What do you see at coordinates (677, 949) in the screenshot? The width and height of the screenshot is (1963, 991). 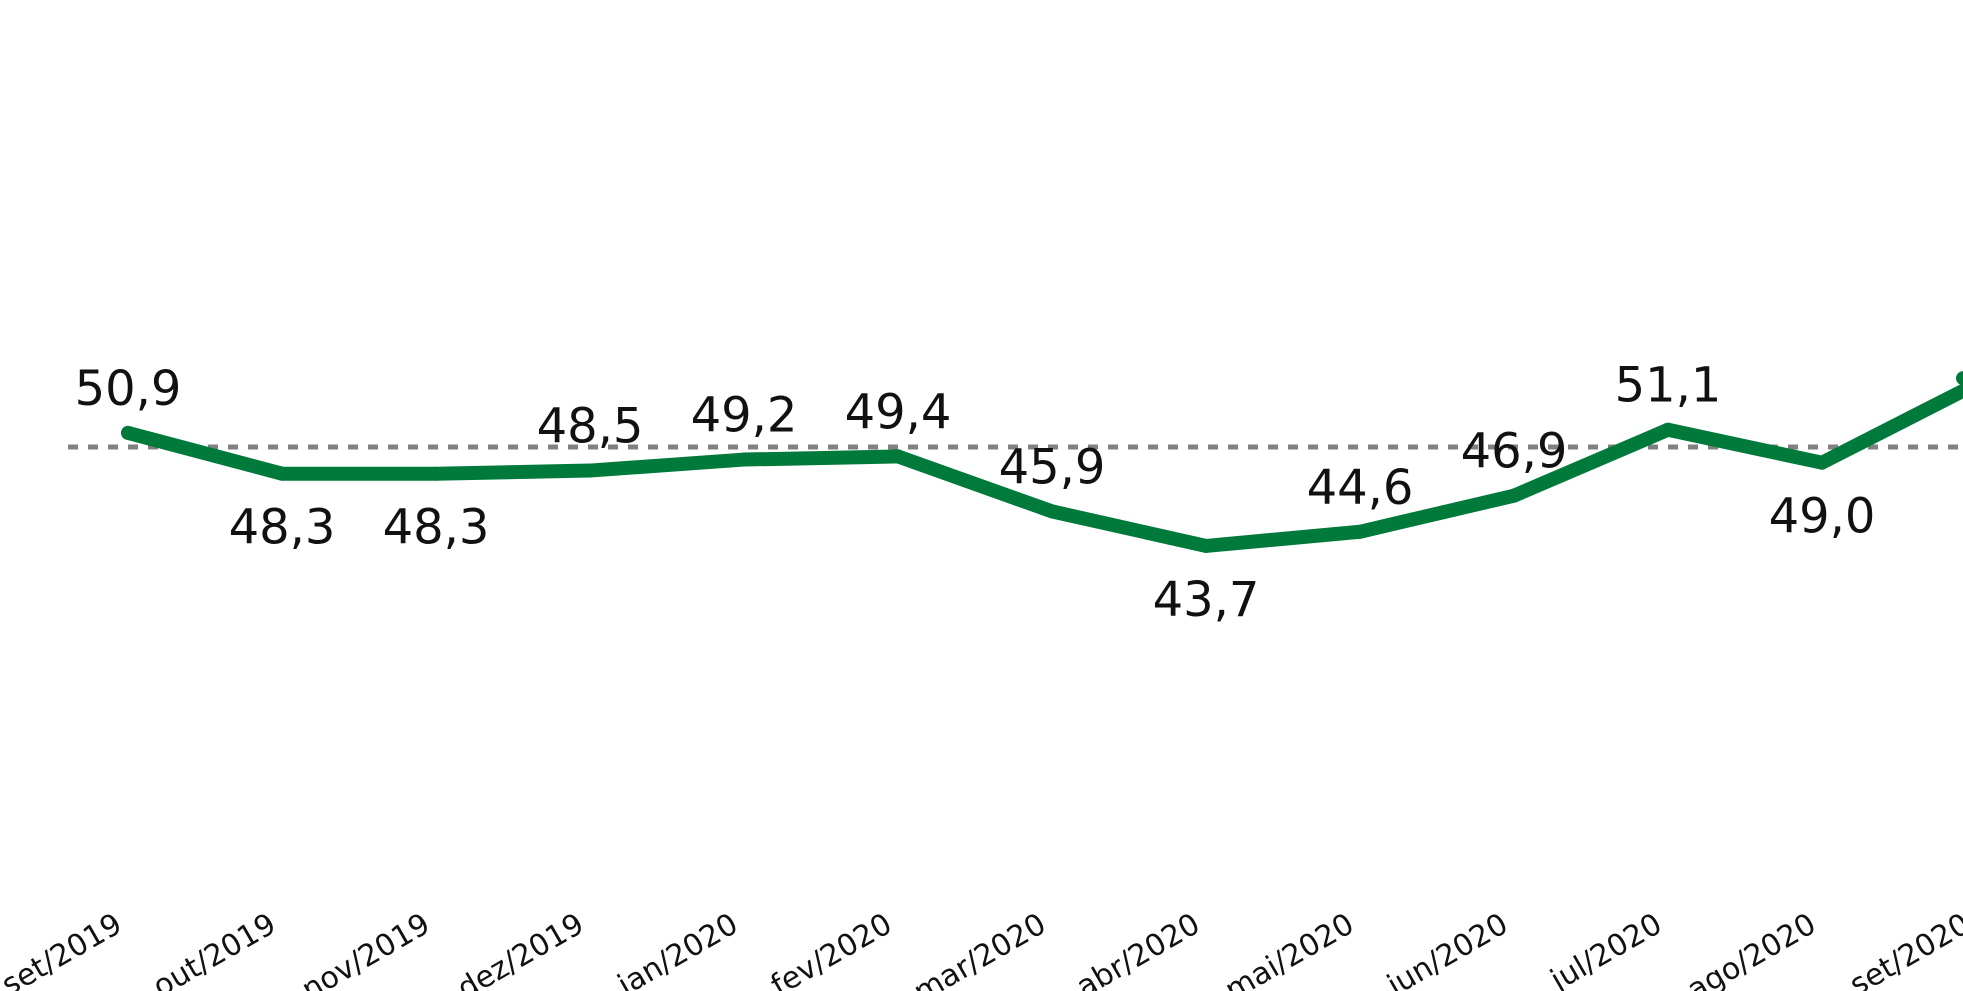 I see `x-tick-label: jan/2020` at bounding box center [677, 949].